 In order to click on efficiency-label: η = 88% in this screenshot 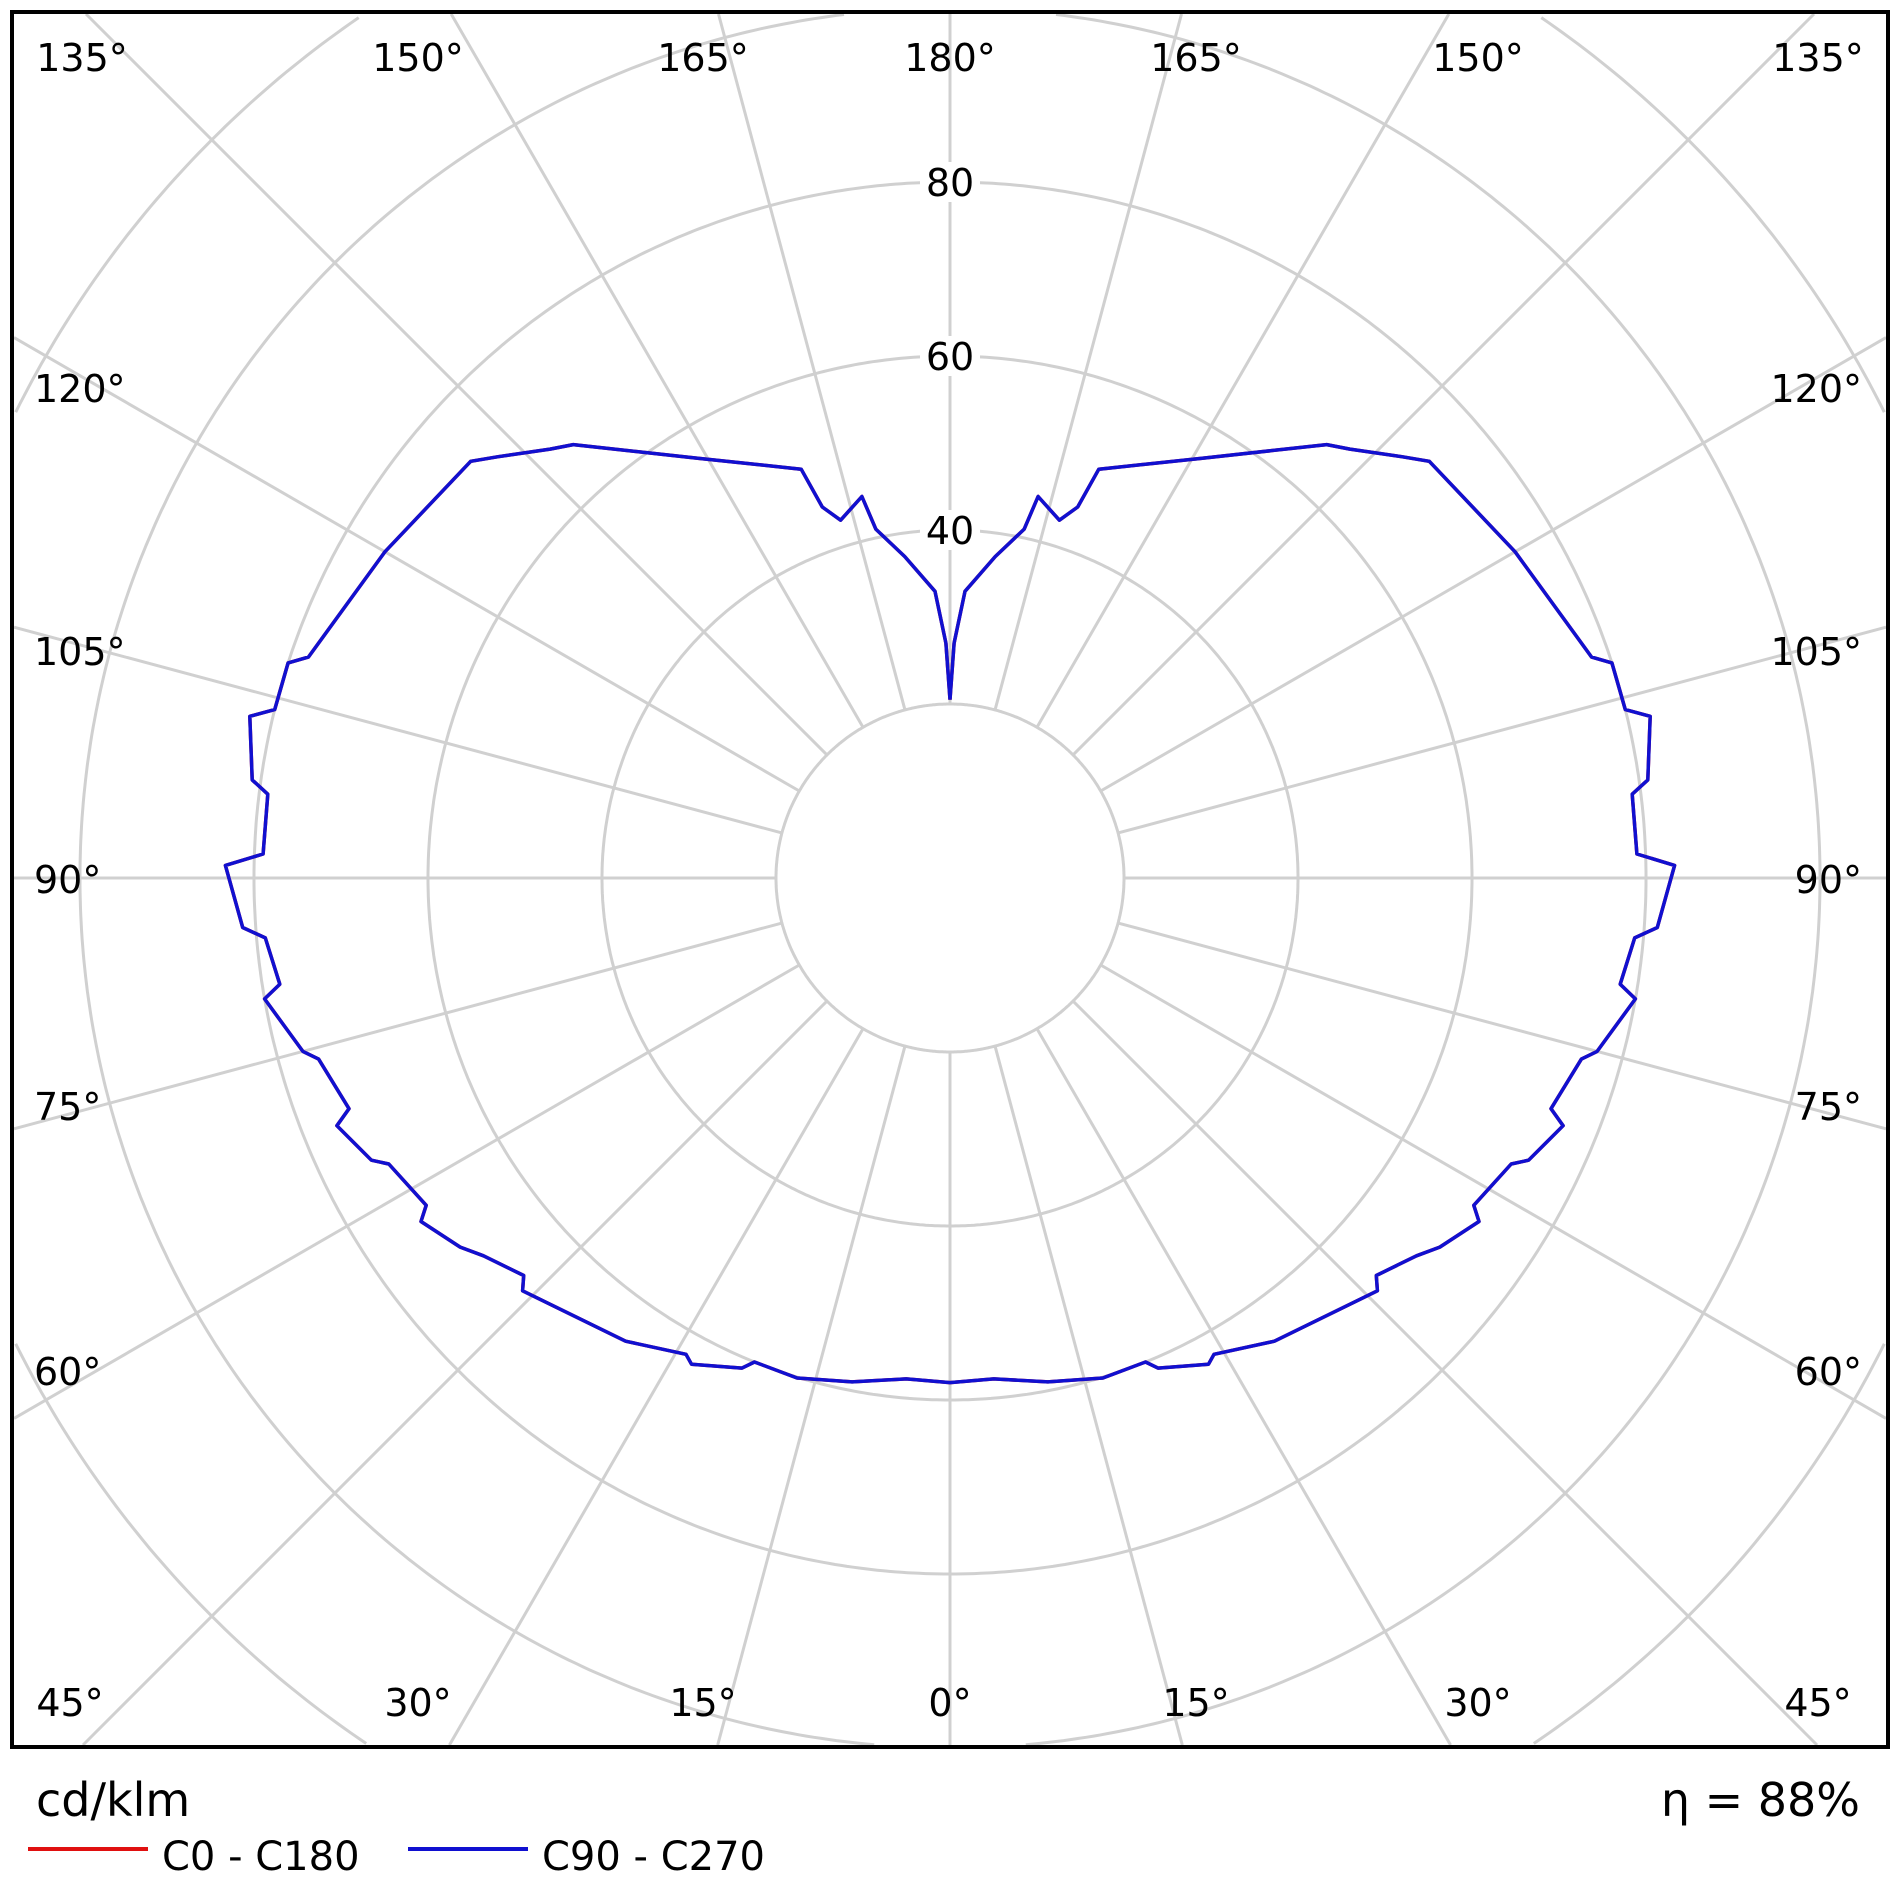, I will do `click(1760, 1800)`.